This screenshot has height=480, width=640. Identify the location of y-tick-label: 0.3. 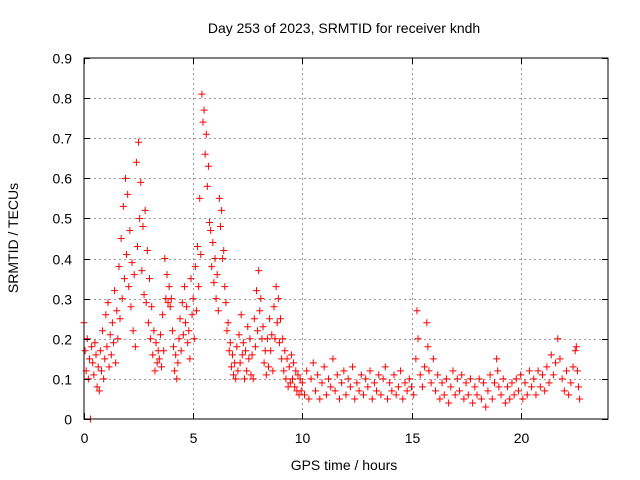
(63, 300).